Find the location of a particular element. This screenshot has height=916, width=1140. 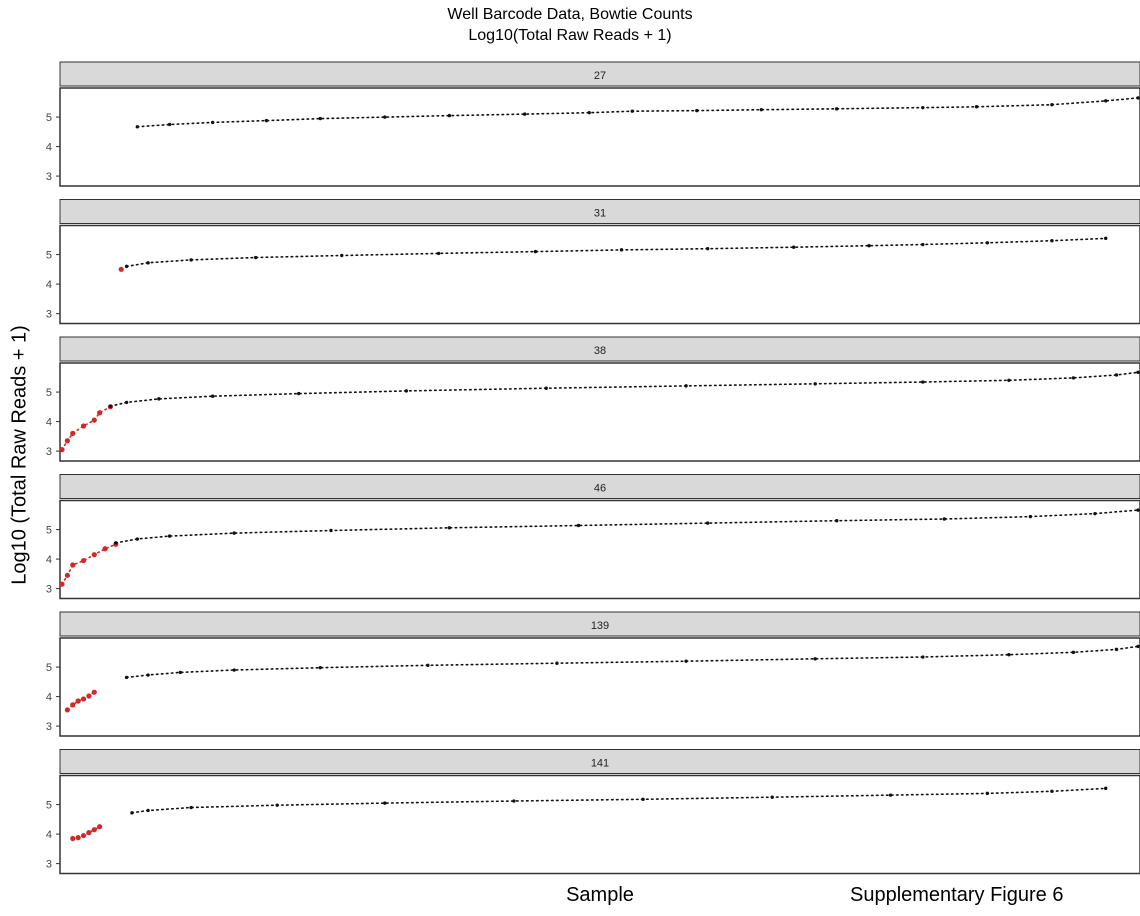

figure-caption: Supplementary Figure 6 is located at coordinates (957, 895).